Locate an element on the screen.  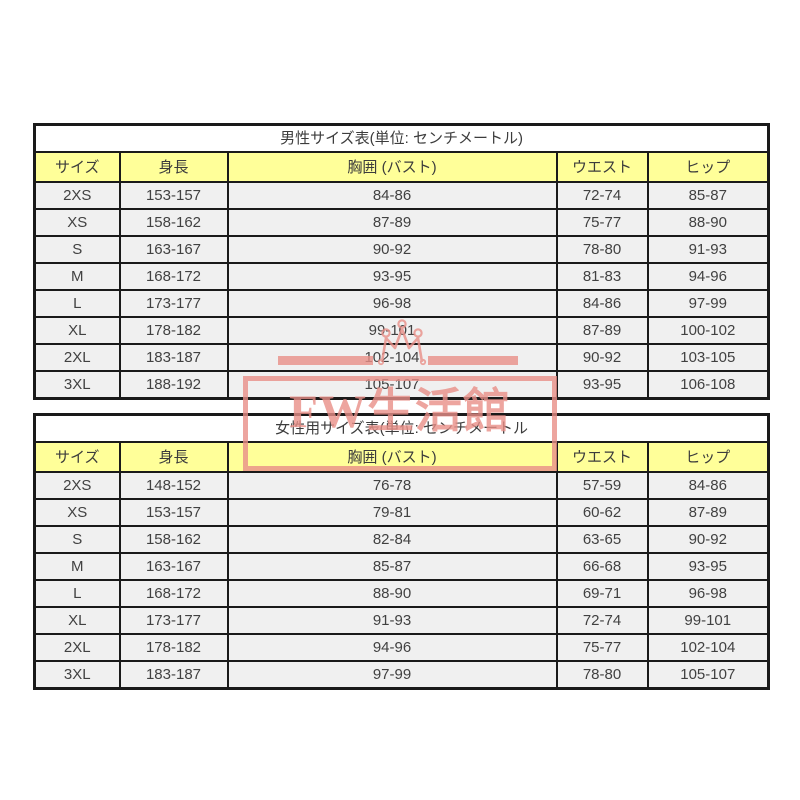
cell-hip: 91-93 is located at coordinates (708, 249).